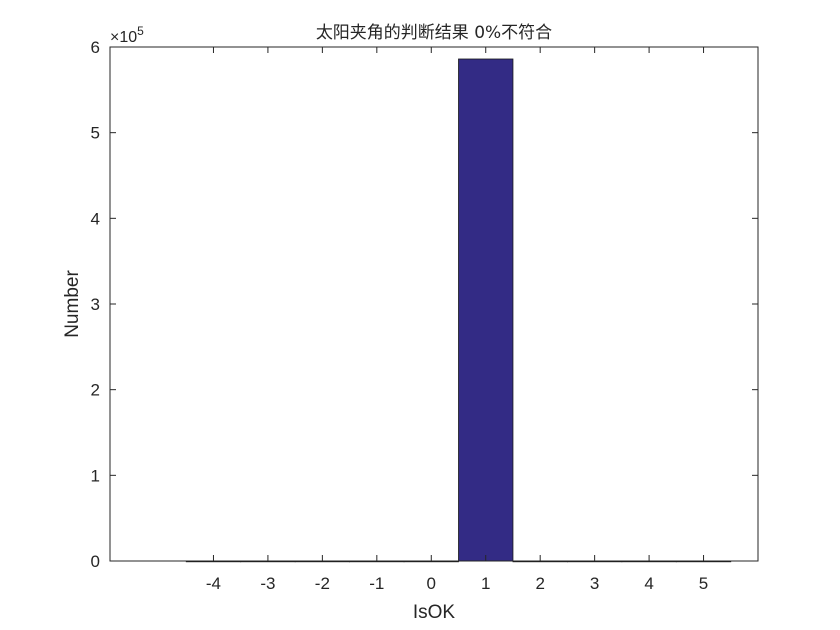  I want to click on y-exponent-base: ×10, so click(123, 37).